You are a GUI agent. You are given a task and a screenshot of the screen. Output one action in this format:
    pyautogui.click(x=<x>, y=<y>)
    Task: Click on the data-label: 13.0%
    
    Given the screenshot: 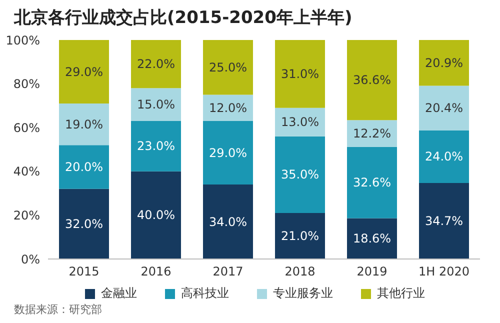 What is the action you would take?
    pyautogui.click(x=300, y=122)
    